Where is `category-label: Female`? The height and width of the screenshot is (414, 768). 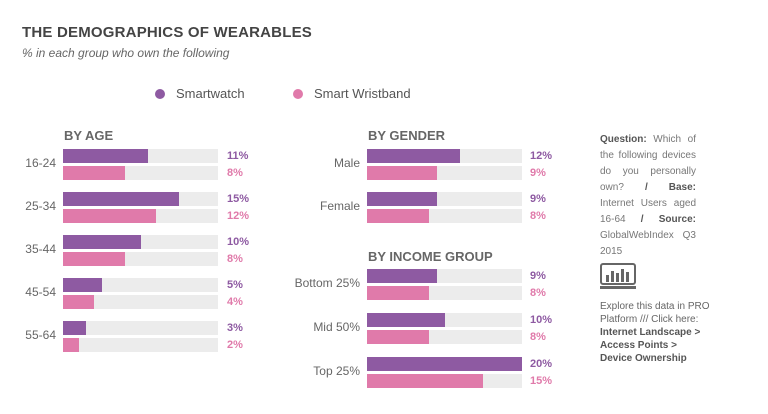
category-label: Female is located at coordinates (339, 206).